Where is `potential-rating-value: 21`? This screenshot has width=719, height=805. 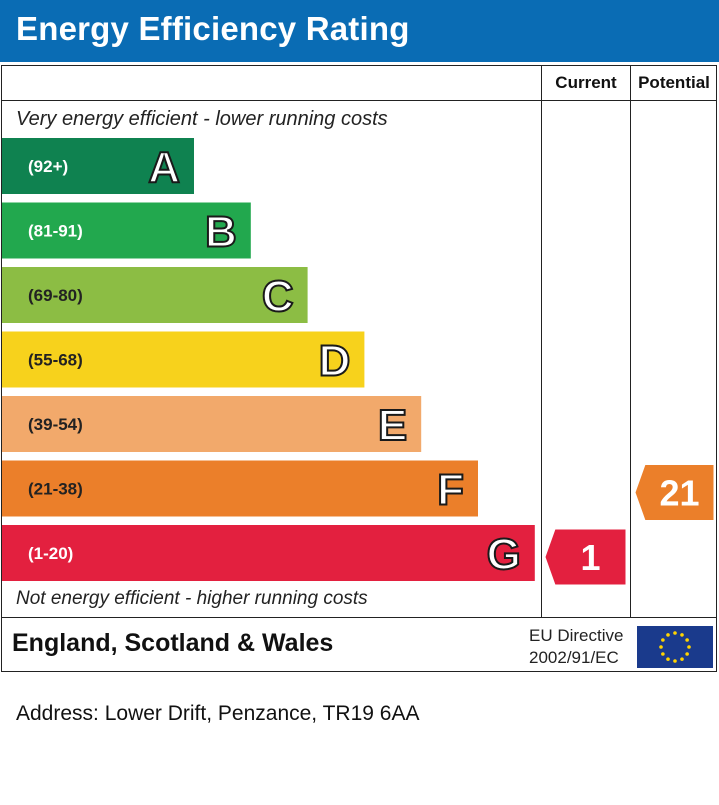
potential-rating-value: 21 is located at coordinates (679, 493).